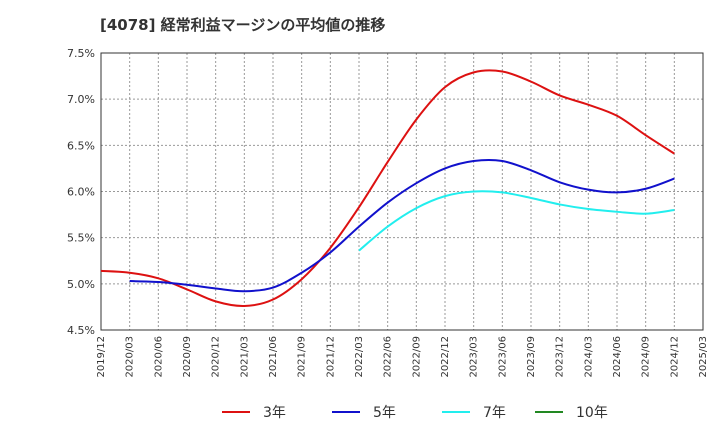  Describe the element at coordinates (302, 357) in the screenshot. I see `x-tick-label: 2021/09` at that location.